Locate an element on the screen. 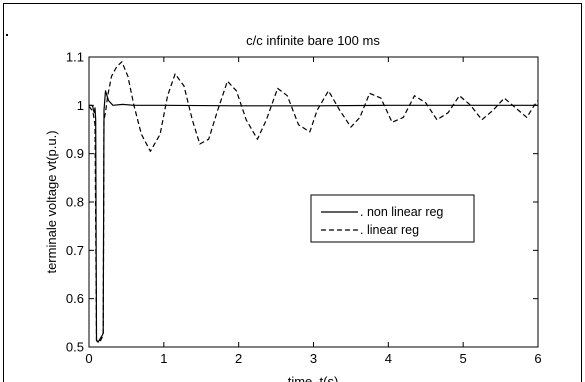 The image size is (585, 382). y-tick-label-6: 1.1 is located at coordinates (75, 57).